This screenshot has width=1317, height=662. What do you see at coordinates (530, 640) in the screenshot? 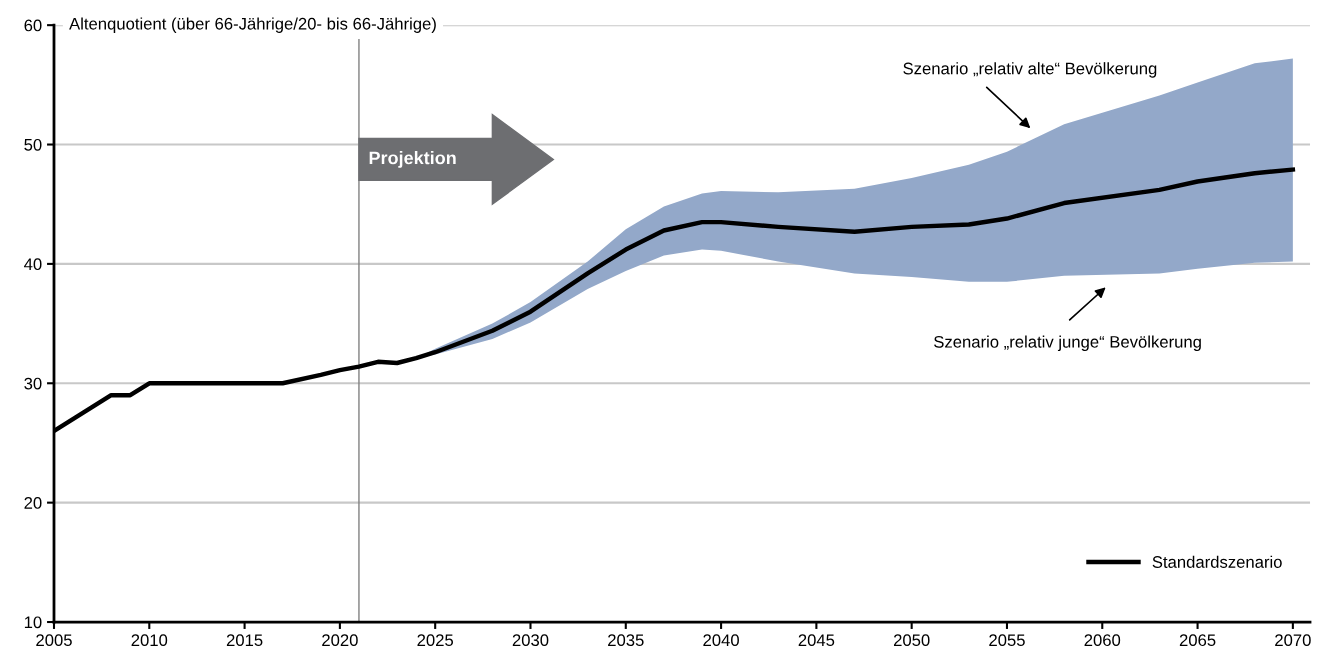
I see `x-tick-label: 2030` at bounding box center [530, 640].